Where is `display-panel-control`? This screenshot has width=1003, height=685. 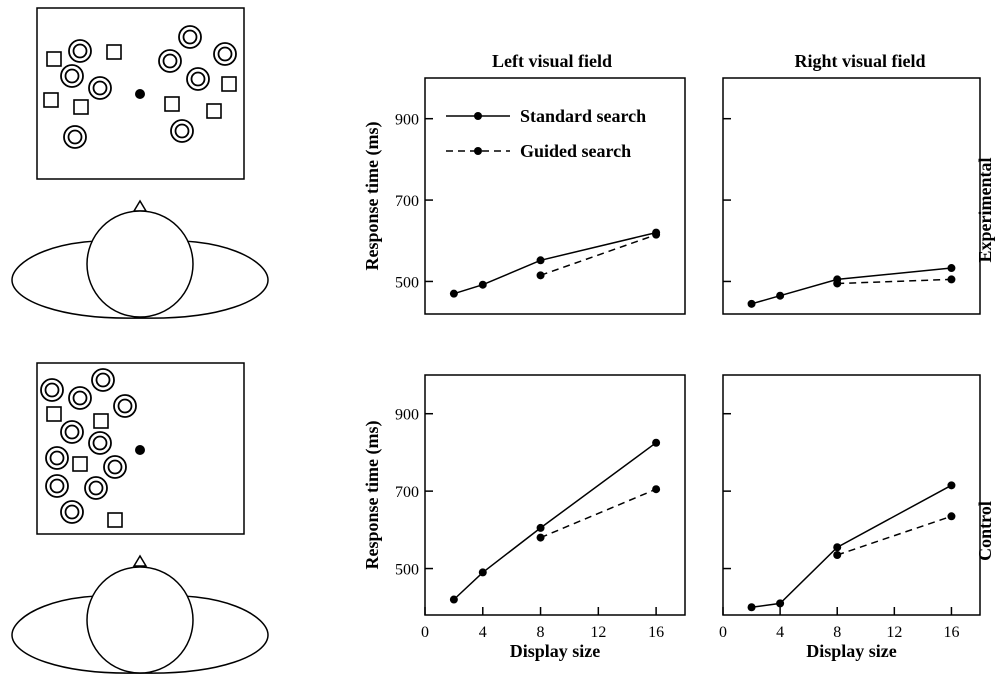 display-panel-control is located at coordinates (140, 448).